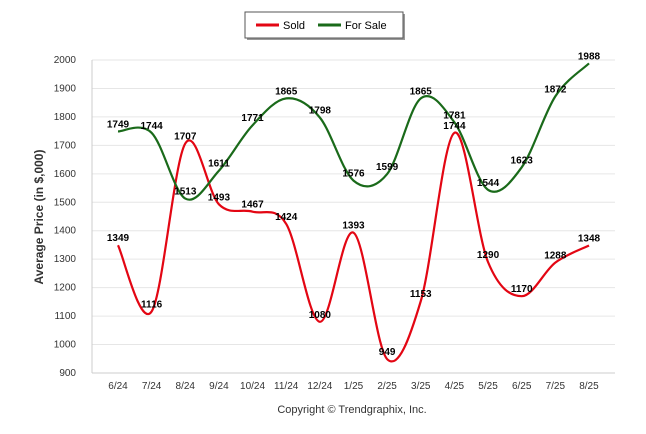 This screenshot has height=434, width=646. I want to click on data-label-sold: 1707, so click(185, 136).